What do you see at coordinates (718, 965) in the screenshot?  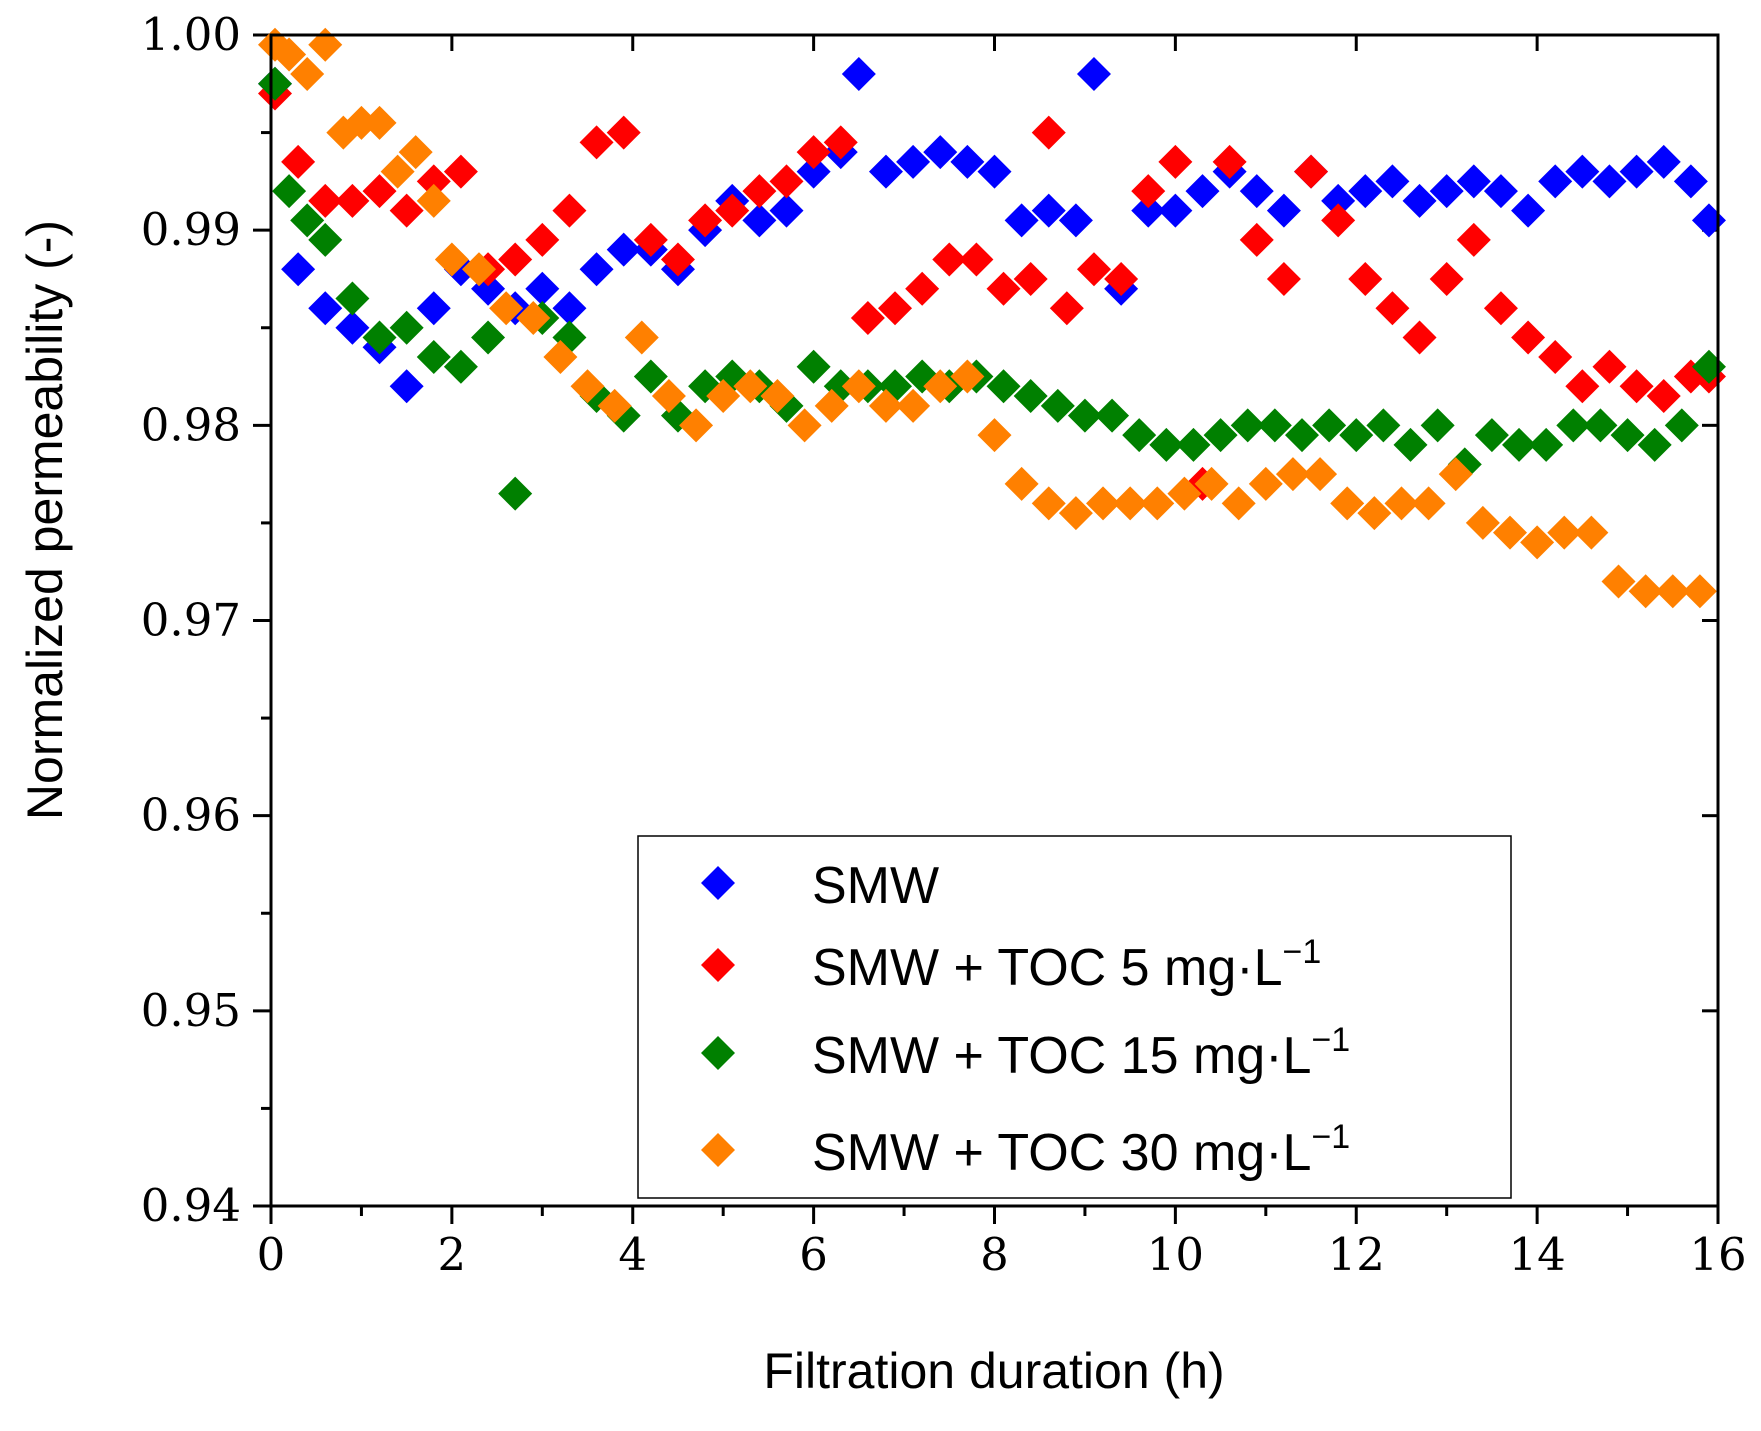 I see `legend-marker` at bounding box center [718, 965].